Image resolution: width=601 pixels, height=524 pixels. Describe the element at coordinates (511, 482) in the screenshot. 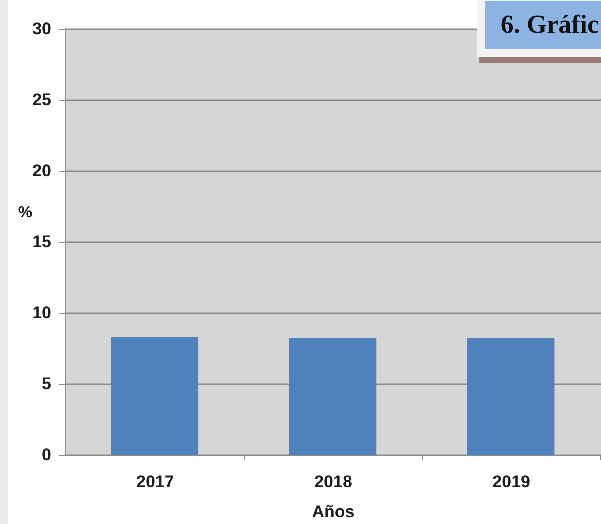

I see `x-tick-label: 2019` at that location.